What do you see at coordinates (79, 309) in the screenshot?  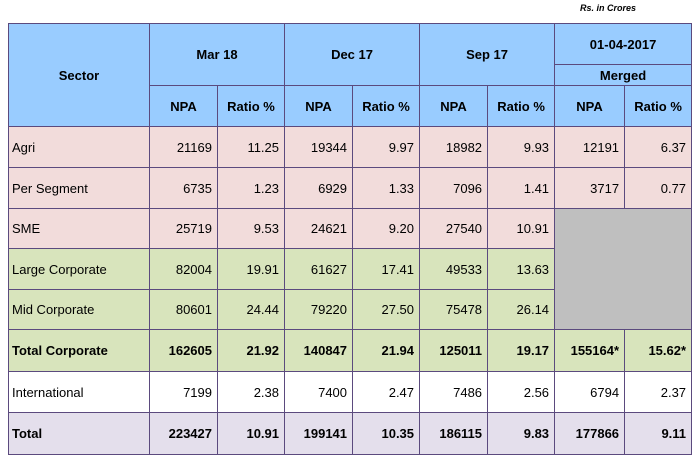 I see `sector-cell: Mid Corporate` at bounding box center [79, 309].